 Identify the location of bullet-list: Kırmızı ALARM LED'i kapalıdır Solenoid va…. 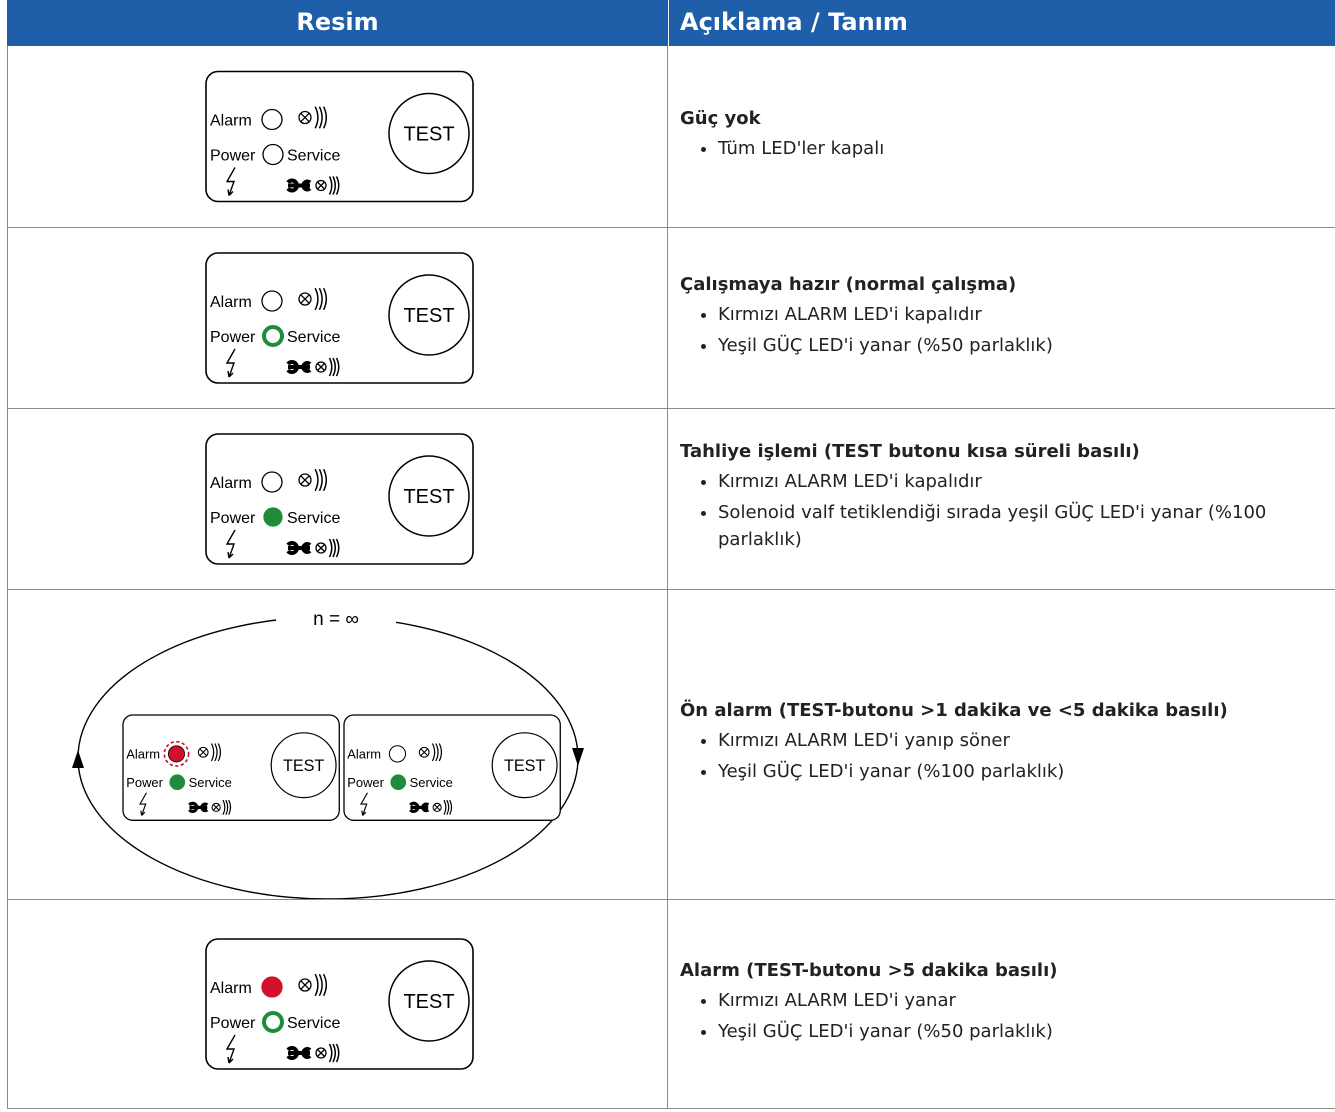
(1004, 512).